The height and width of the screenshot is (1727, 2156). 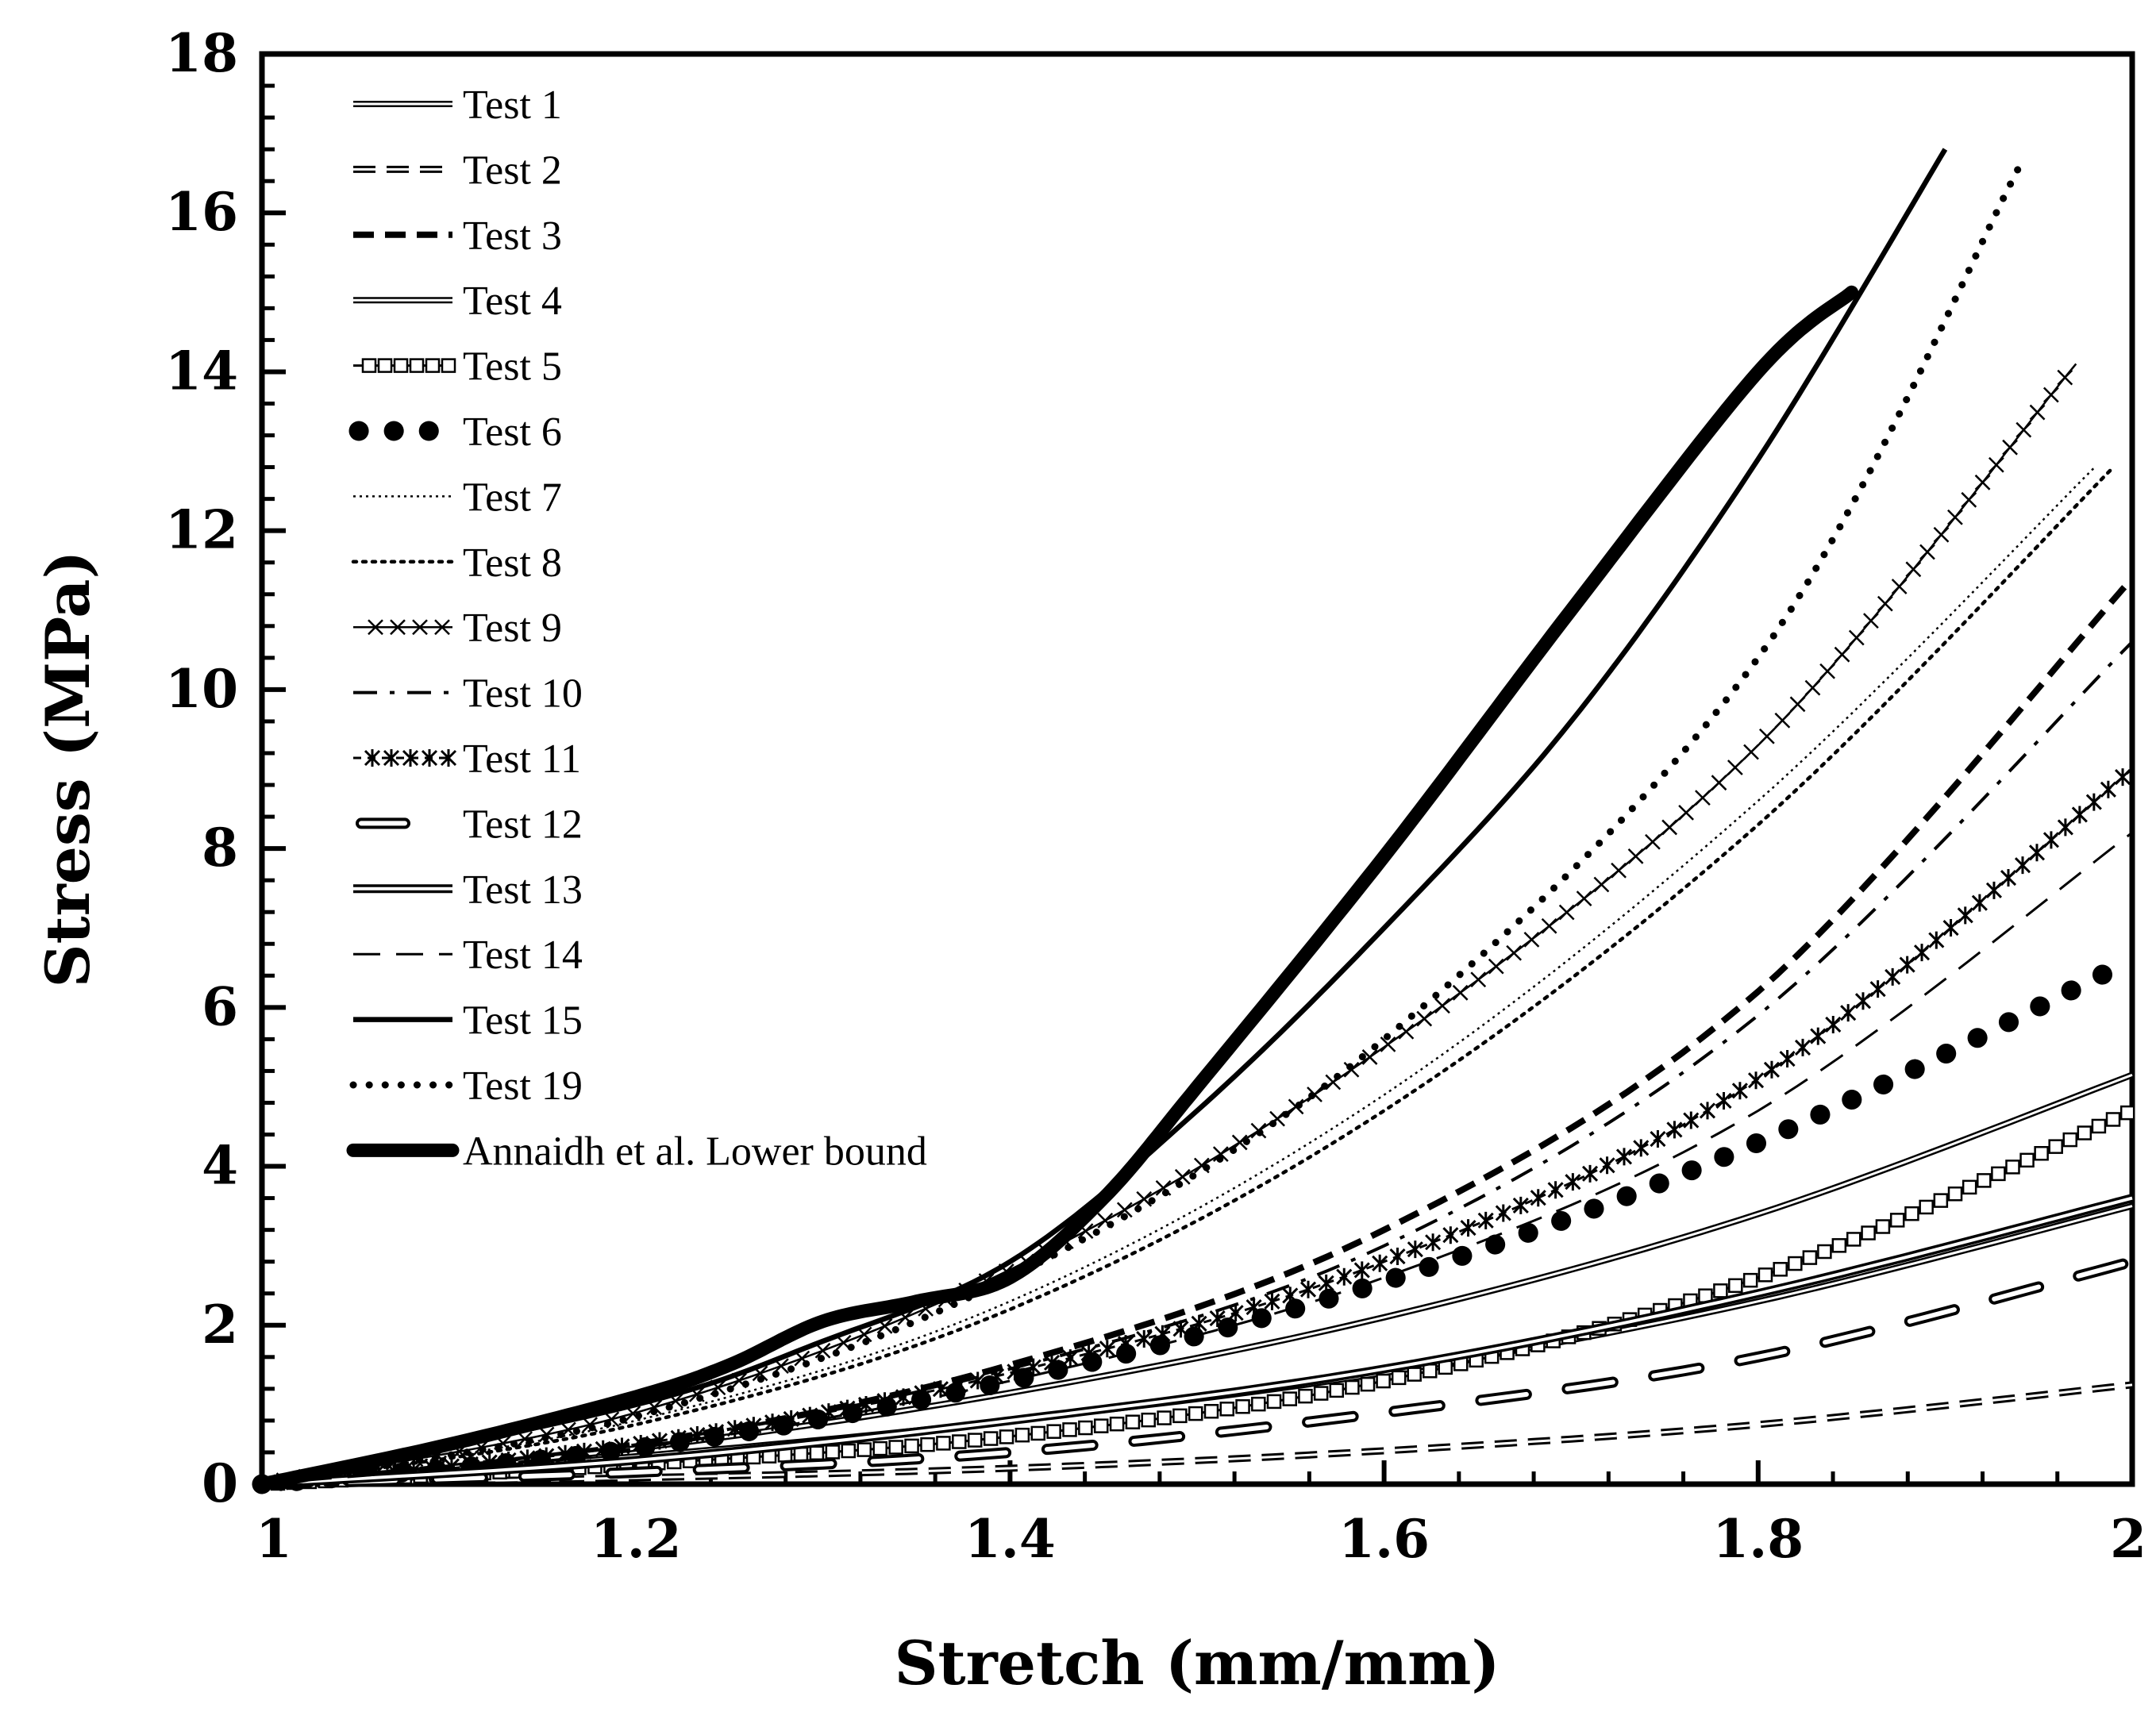 What do you see at coordinates (457, 367) in the screenshot?
I see `legend-entry-5: Test 5` at bounding box center [457, 367].